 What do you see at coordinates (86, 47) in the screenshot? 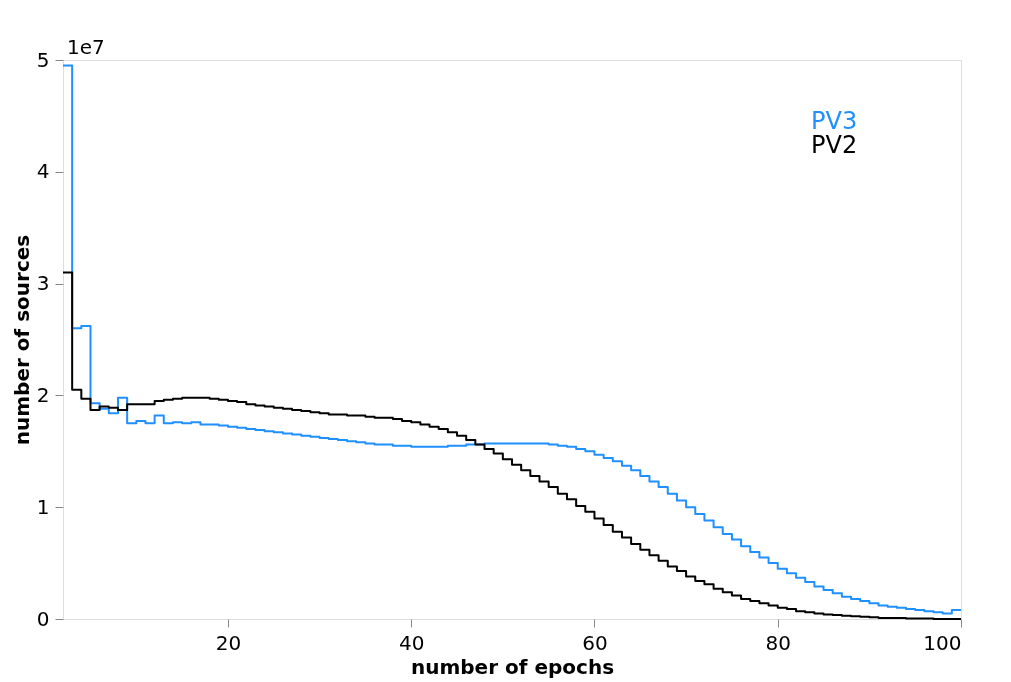
I see `text: 1e7` at bounding box center [86, 47].